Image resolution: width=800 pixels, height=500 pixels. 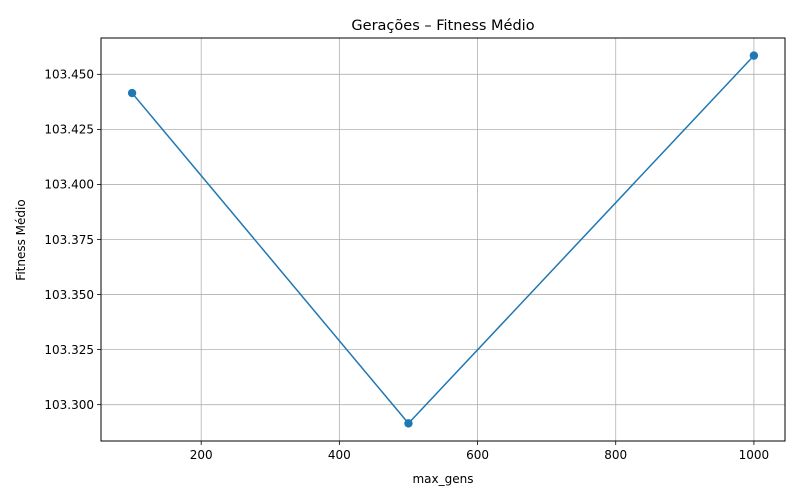 I want to click on x-tick-label: 200, so click(x=201, y=455).